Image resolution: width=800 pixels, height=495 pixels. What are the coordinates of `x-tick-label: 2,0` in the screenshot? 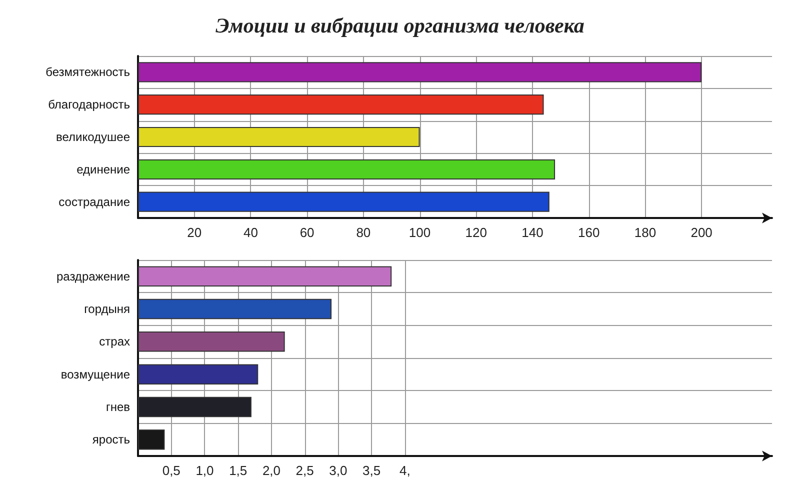 It's located at (271, 470).